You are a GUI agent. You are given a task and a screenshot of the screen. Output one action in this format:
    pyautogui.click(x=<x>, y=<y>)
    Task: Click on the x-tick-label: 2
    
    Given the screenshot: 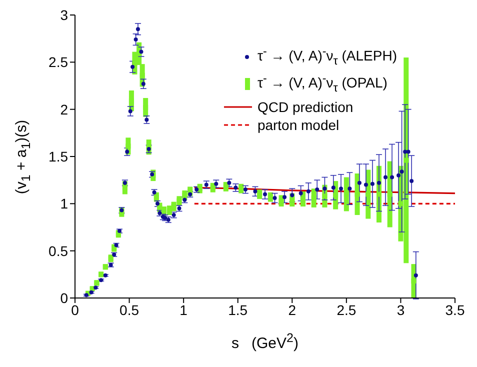 What is the action you would take?
    pyautogui.click(x=292, y=310)
    